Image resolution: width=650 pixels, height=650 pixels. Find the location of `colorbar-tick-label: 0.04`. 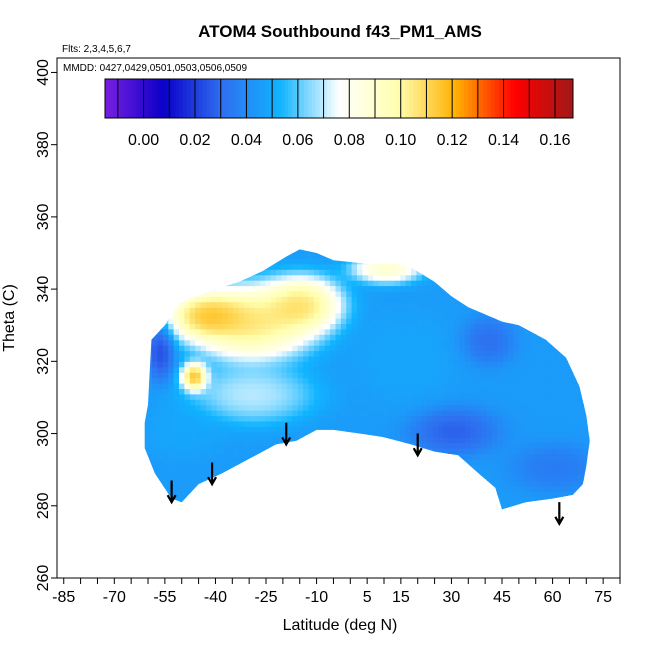

colorbar-tick-label: 0.04 is located at coordinates (246, 140).